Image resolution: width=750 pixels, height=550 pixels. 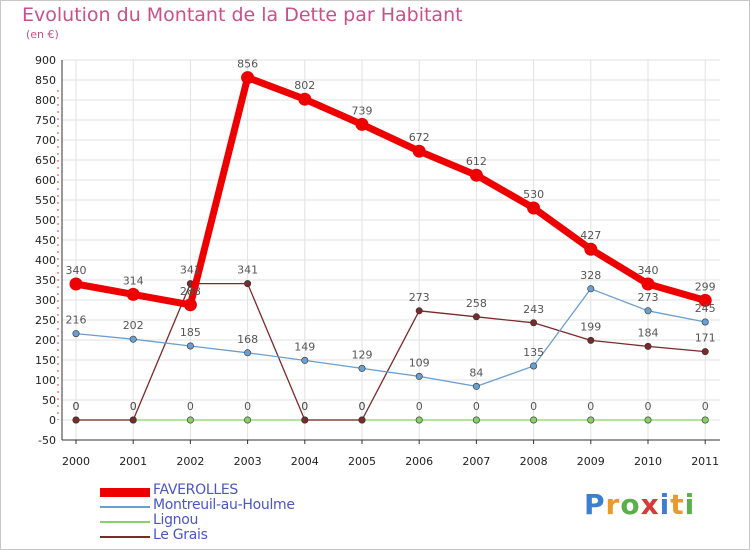 I want to click on y-tick-label: 700, so click(x=45, y=140).